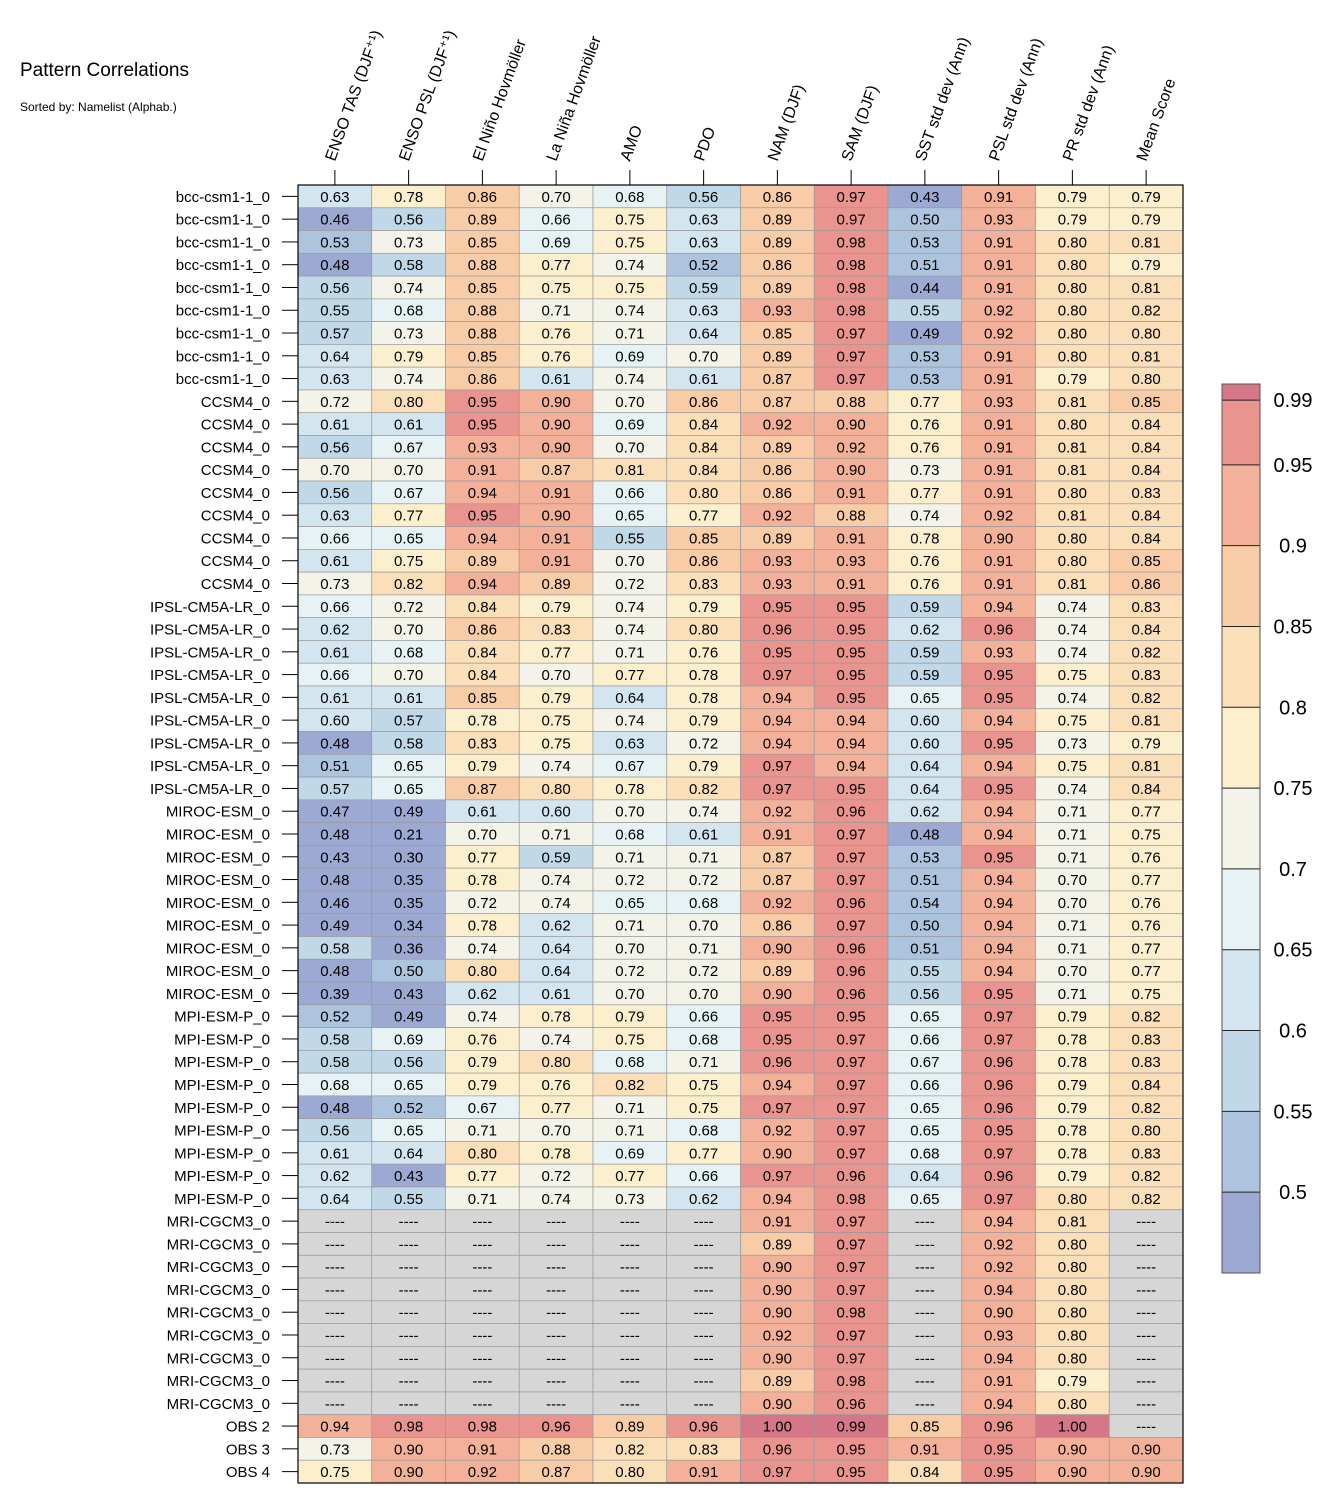 The height and width of the screenshot is (1496, 1333). Describe the element at coordinates (703, 538) in the screenshot. I see `cell-value-label: 0.85` at that location.